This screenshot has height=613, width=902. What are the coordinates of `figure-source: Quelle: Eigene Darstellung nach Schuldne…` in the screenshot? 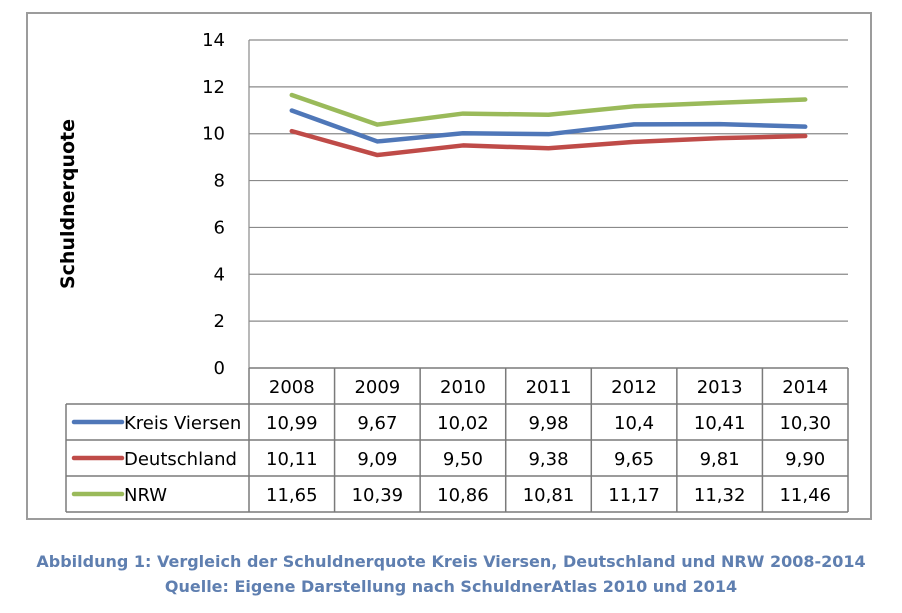 It's located at (451, 586).